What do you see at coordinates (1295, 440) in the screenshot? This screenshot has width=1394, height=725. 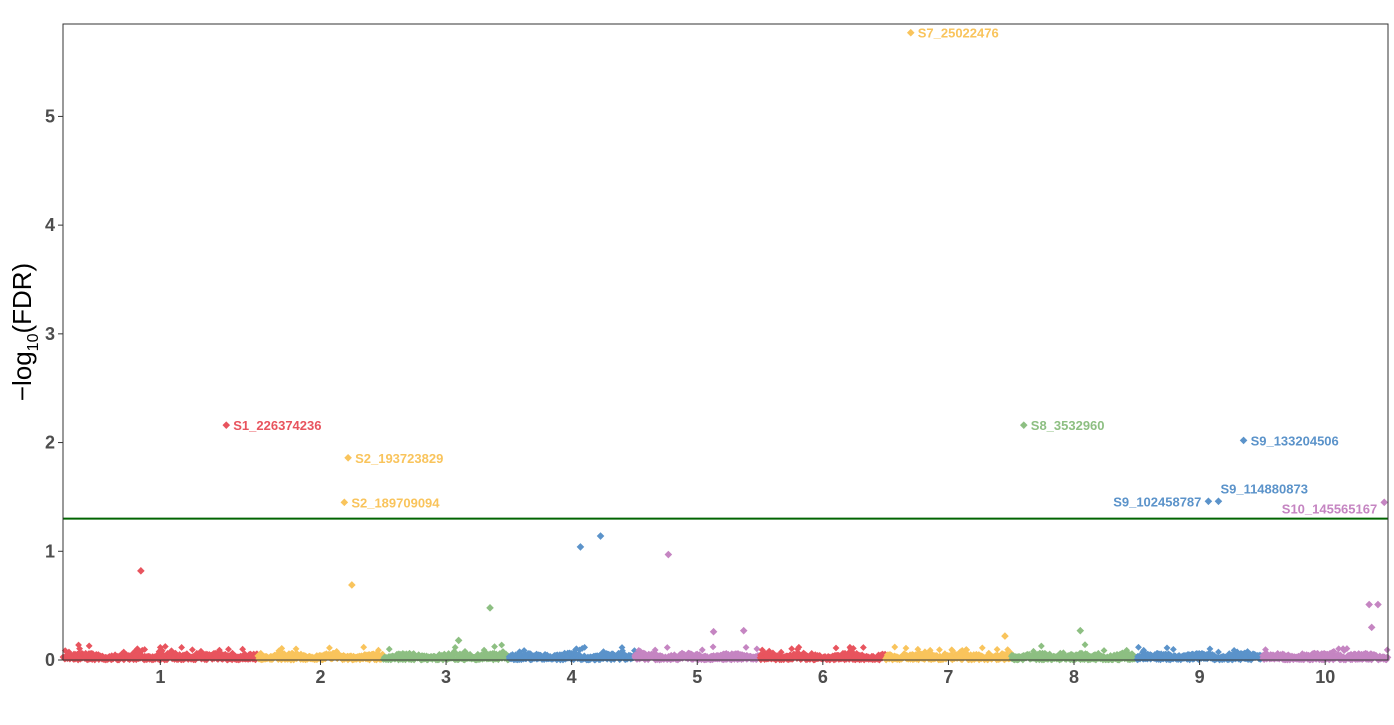 I see `snp-label: S9_133204506` at bounding box center [1295, 440].